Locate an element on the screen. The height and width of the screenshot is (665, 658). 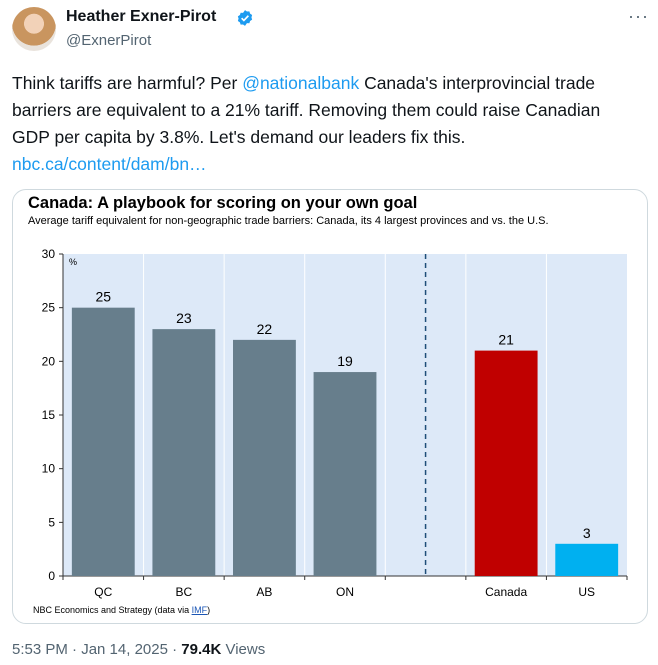
tweet-time: 5:53 PM · Jan 14, 2025 · is located at coordinates (97, 649).